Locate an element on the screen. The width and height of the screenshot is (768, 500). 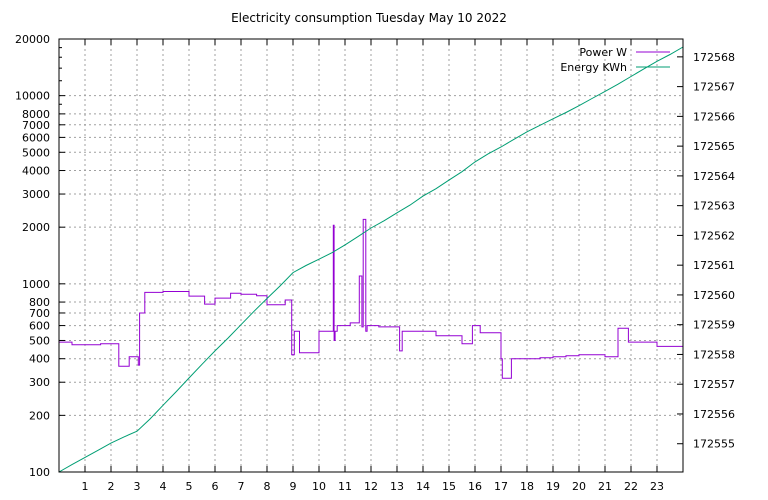
x-tick-label: 11 is located at coordinates (345, 486).